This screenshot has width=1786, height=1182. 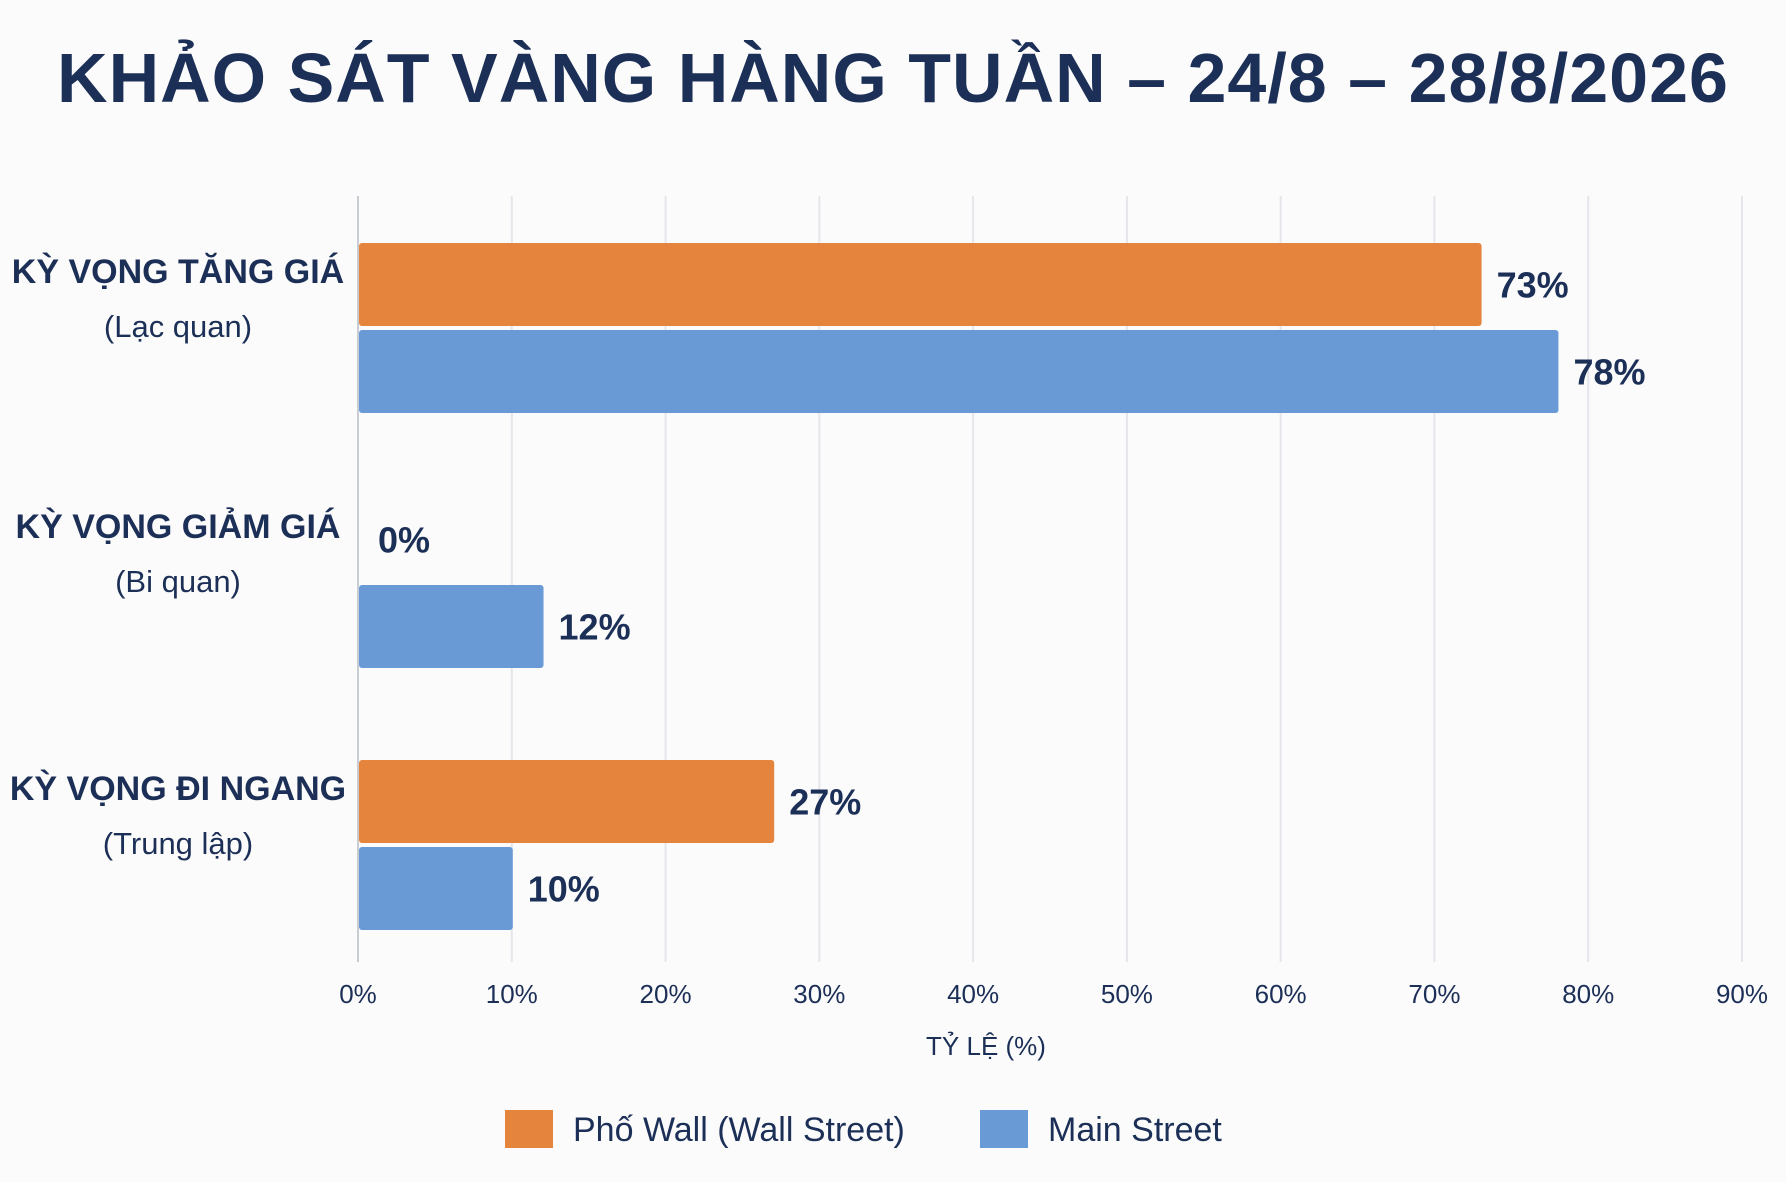 I want to click on data-label: 0%, so click(x=404, y=540).